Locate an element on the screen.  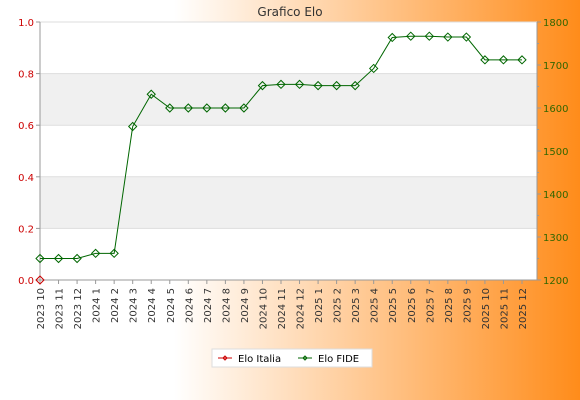
legend-label: Elo FIDE is located at coordinates (338, 359).